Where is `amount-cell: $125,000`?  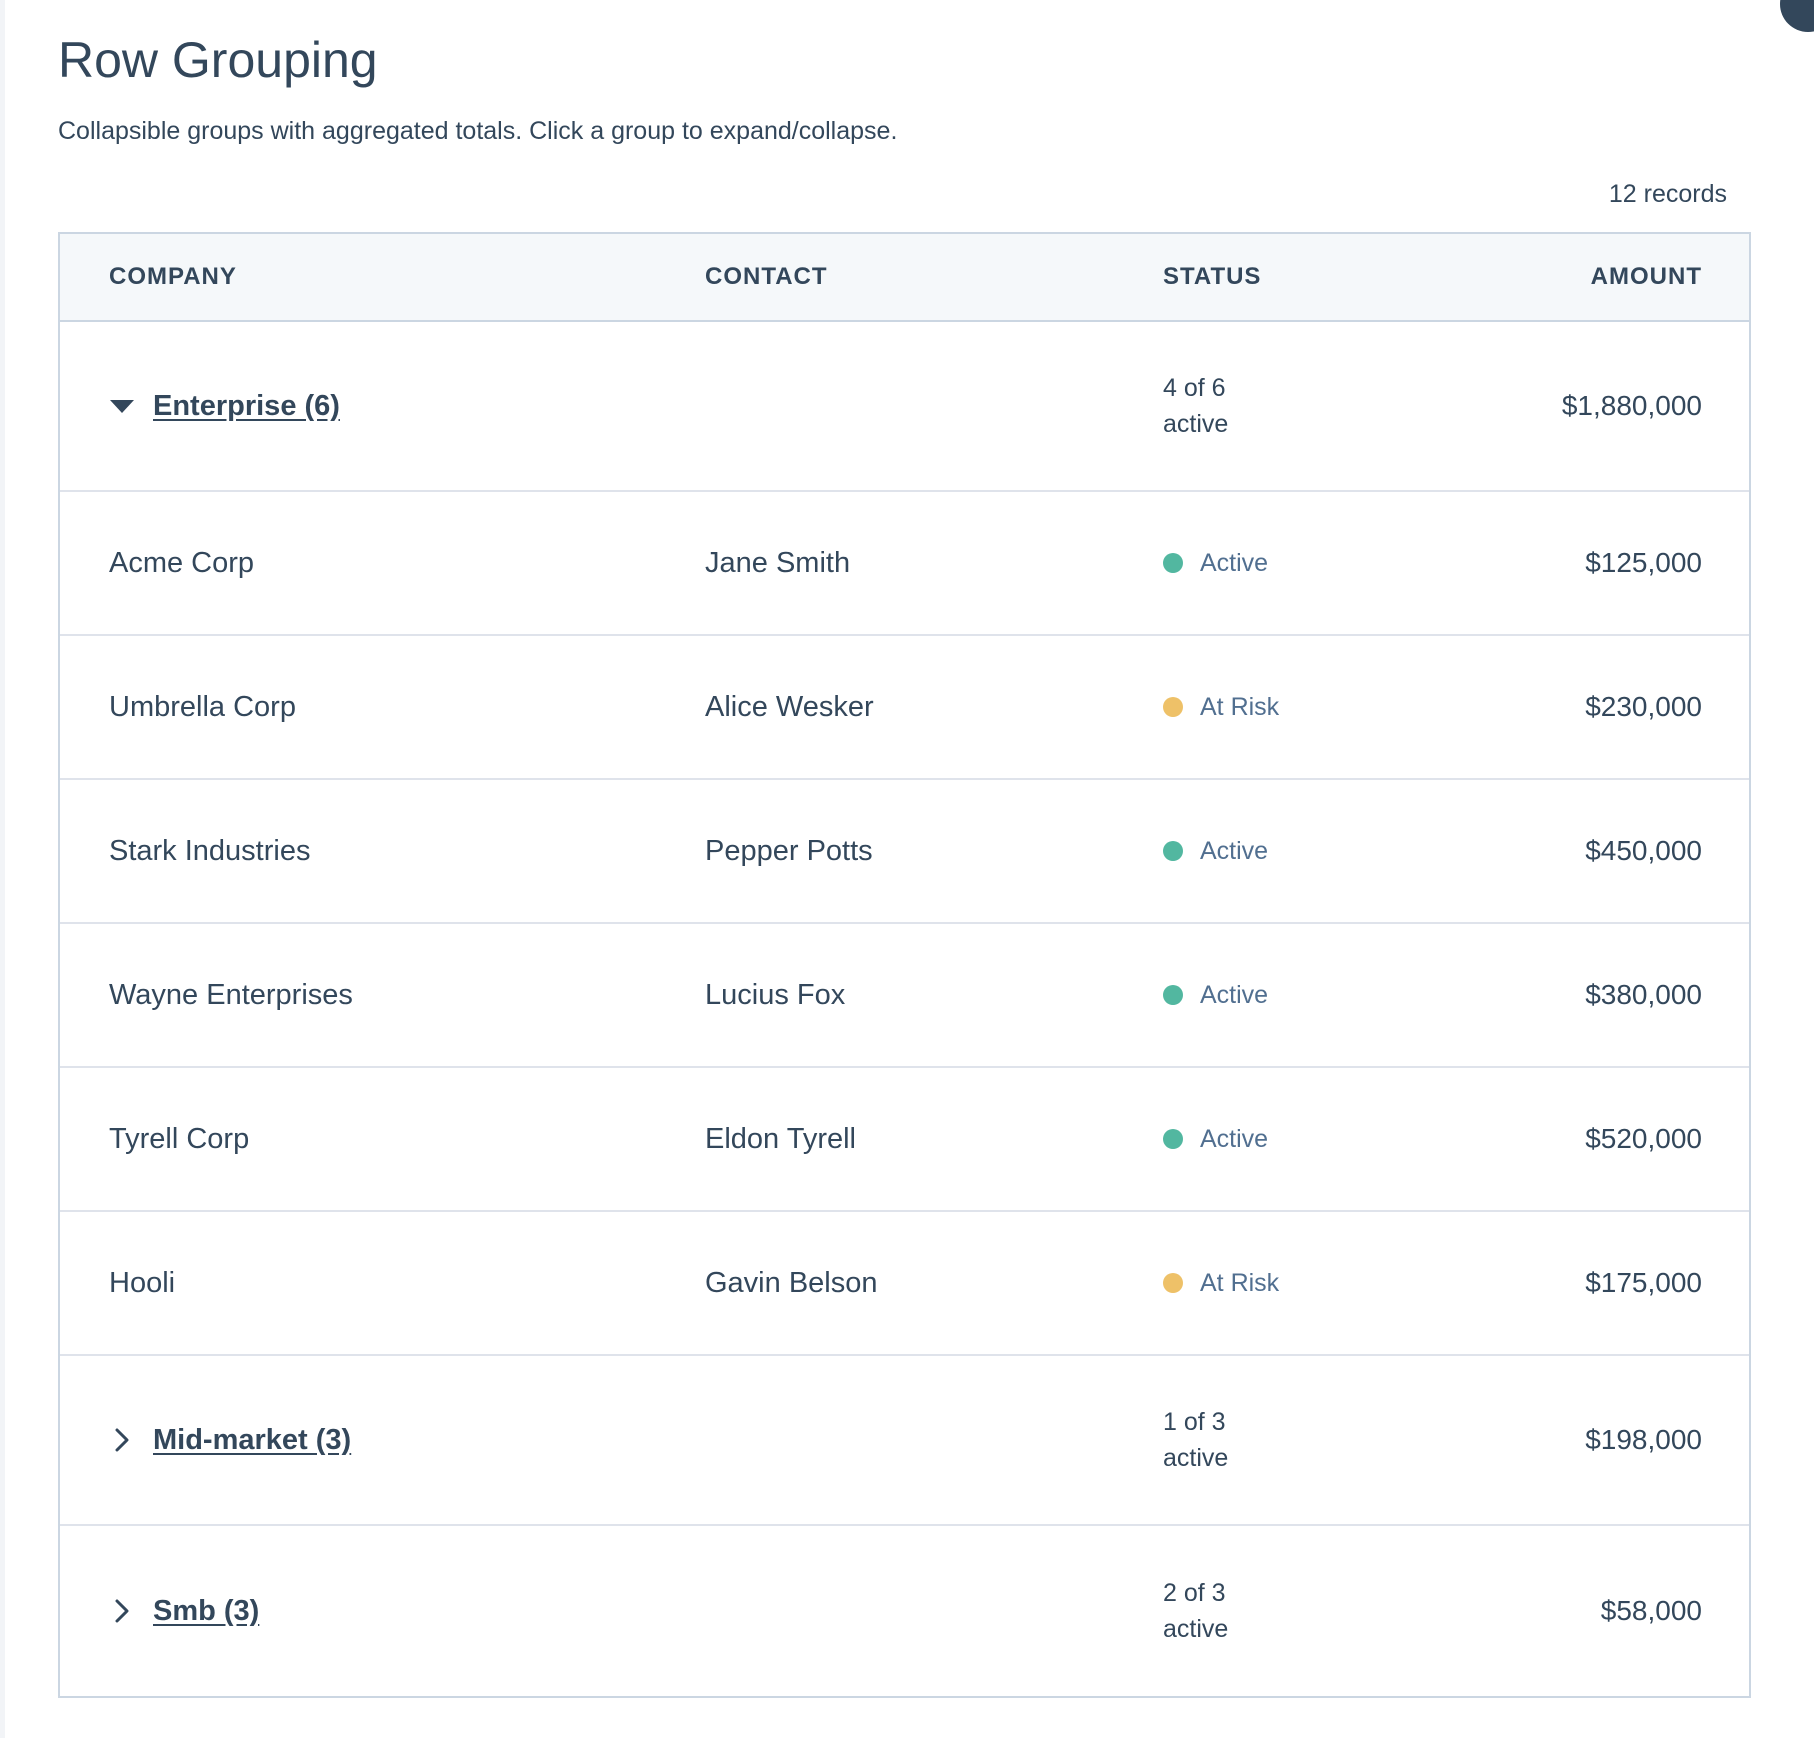 amount-cell: $125,000 is located at coordinates (1643, 562).